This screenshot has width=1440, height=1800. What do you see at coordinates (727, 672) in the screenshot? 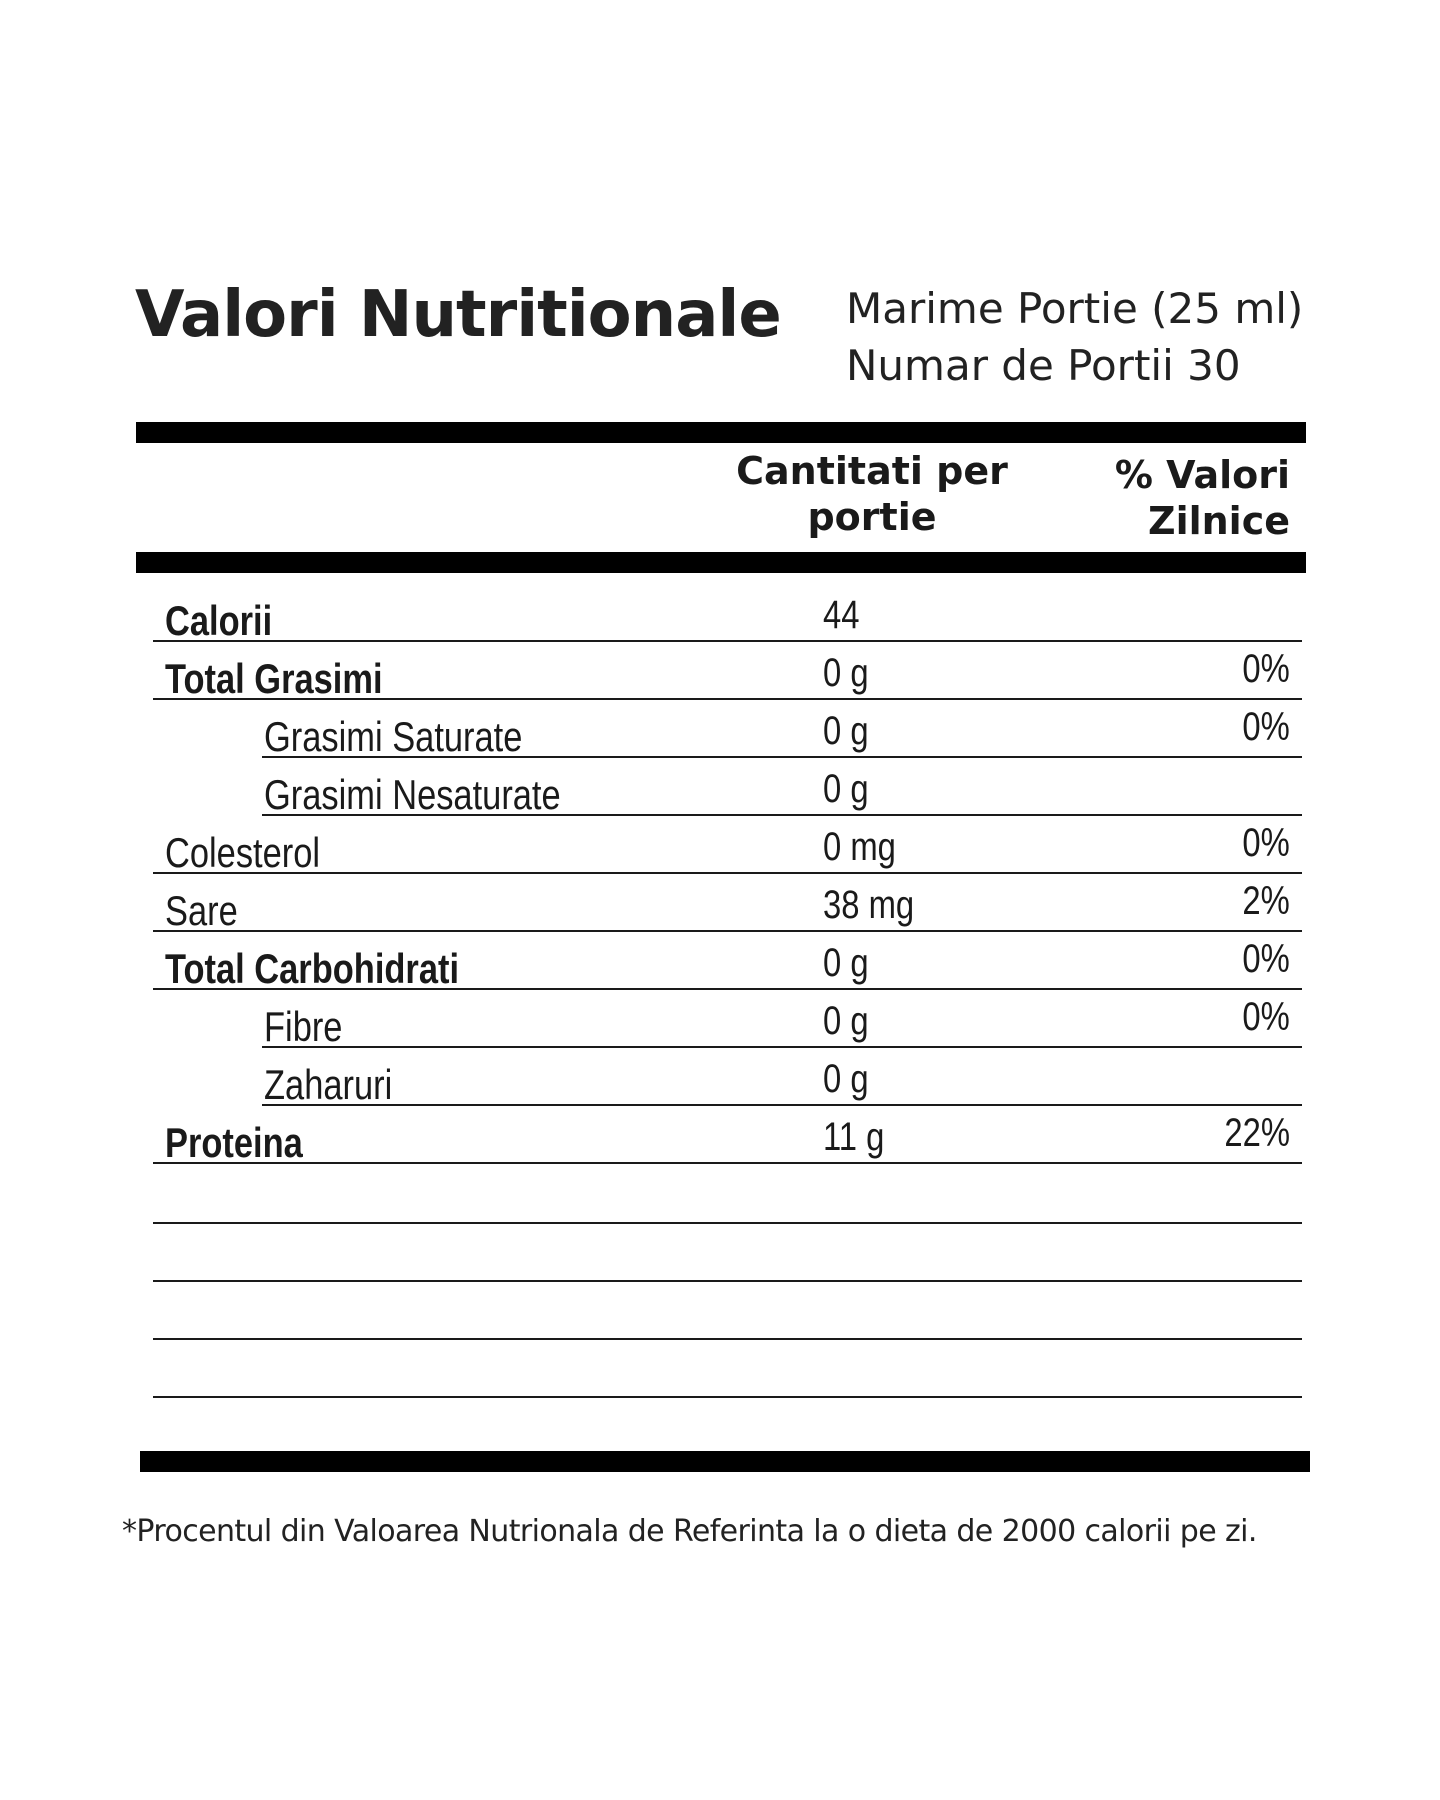
I see `nutrient-row-total-grasimi: Total Grasimi 0 g 0%` at bounding box center [727, 672].